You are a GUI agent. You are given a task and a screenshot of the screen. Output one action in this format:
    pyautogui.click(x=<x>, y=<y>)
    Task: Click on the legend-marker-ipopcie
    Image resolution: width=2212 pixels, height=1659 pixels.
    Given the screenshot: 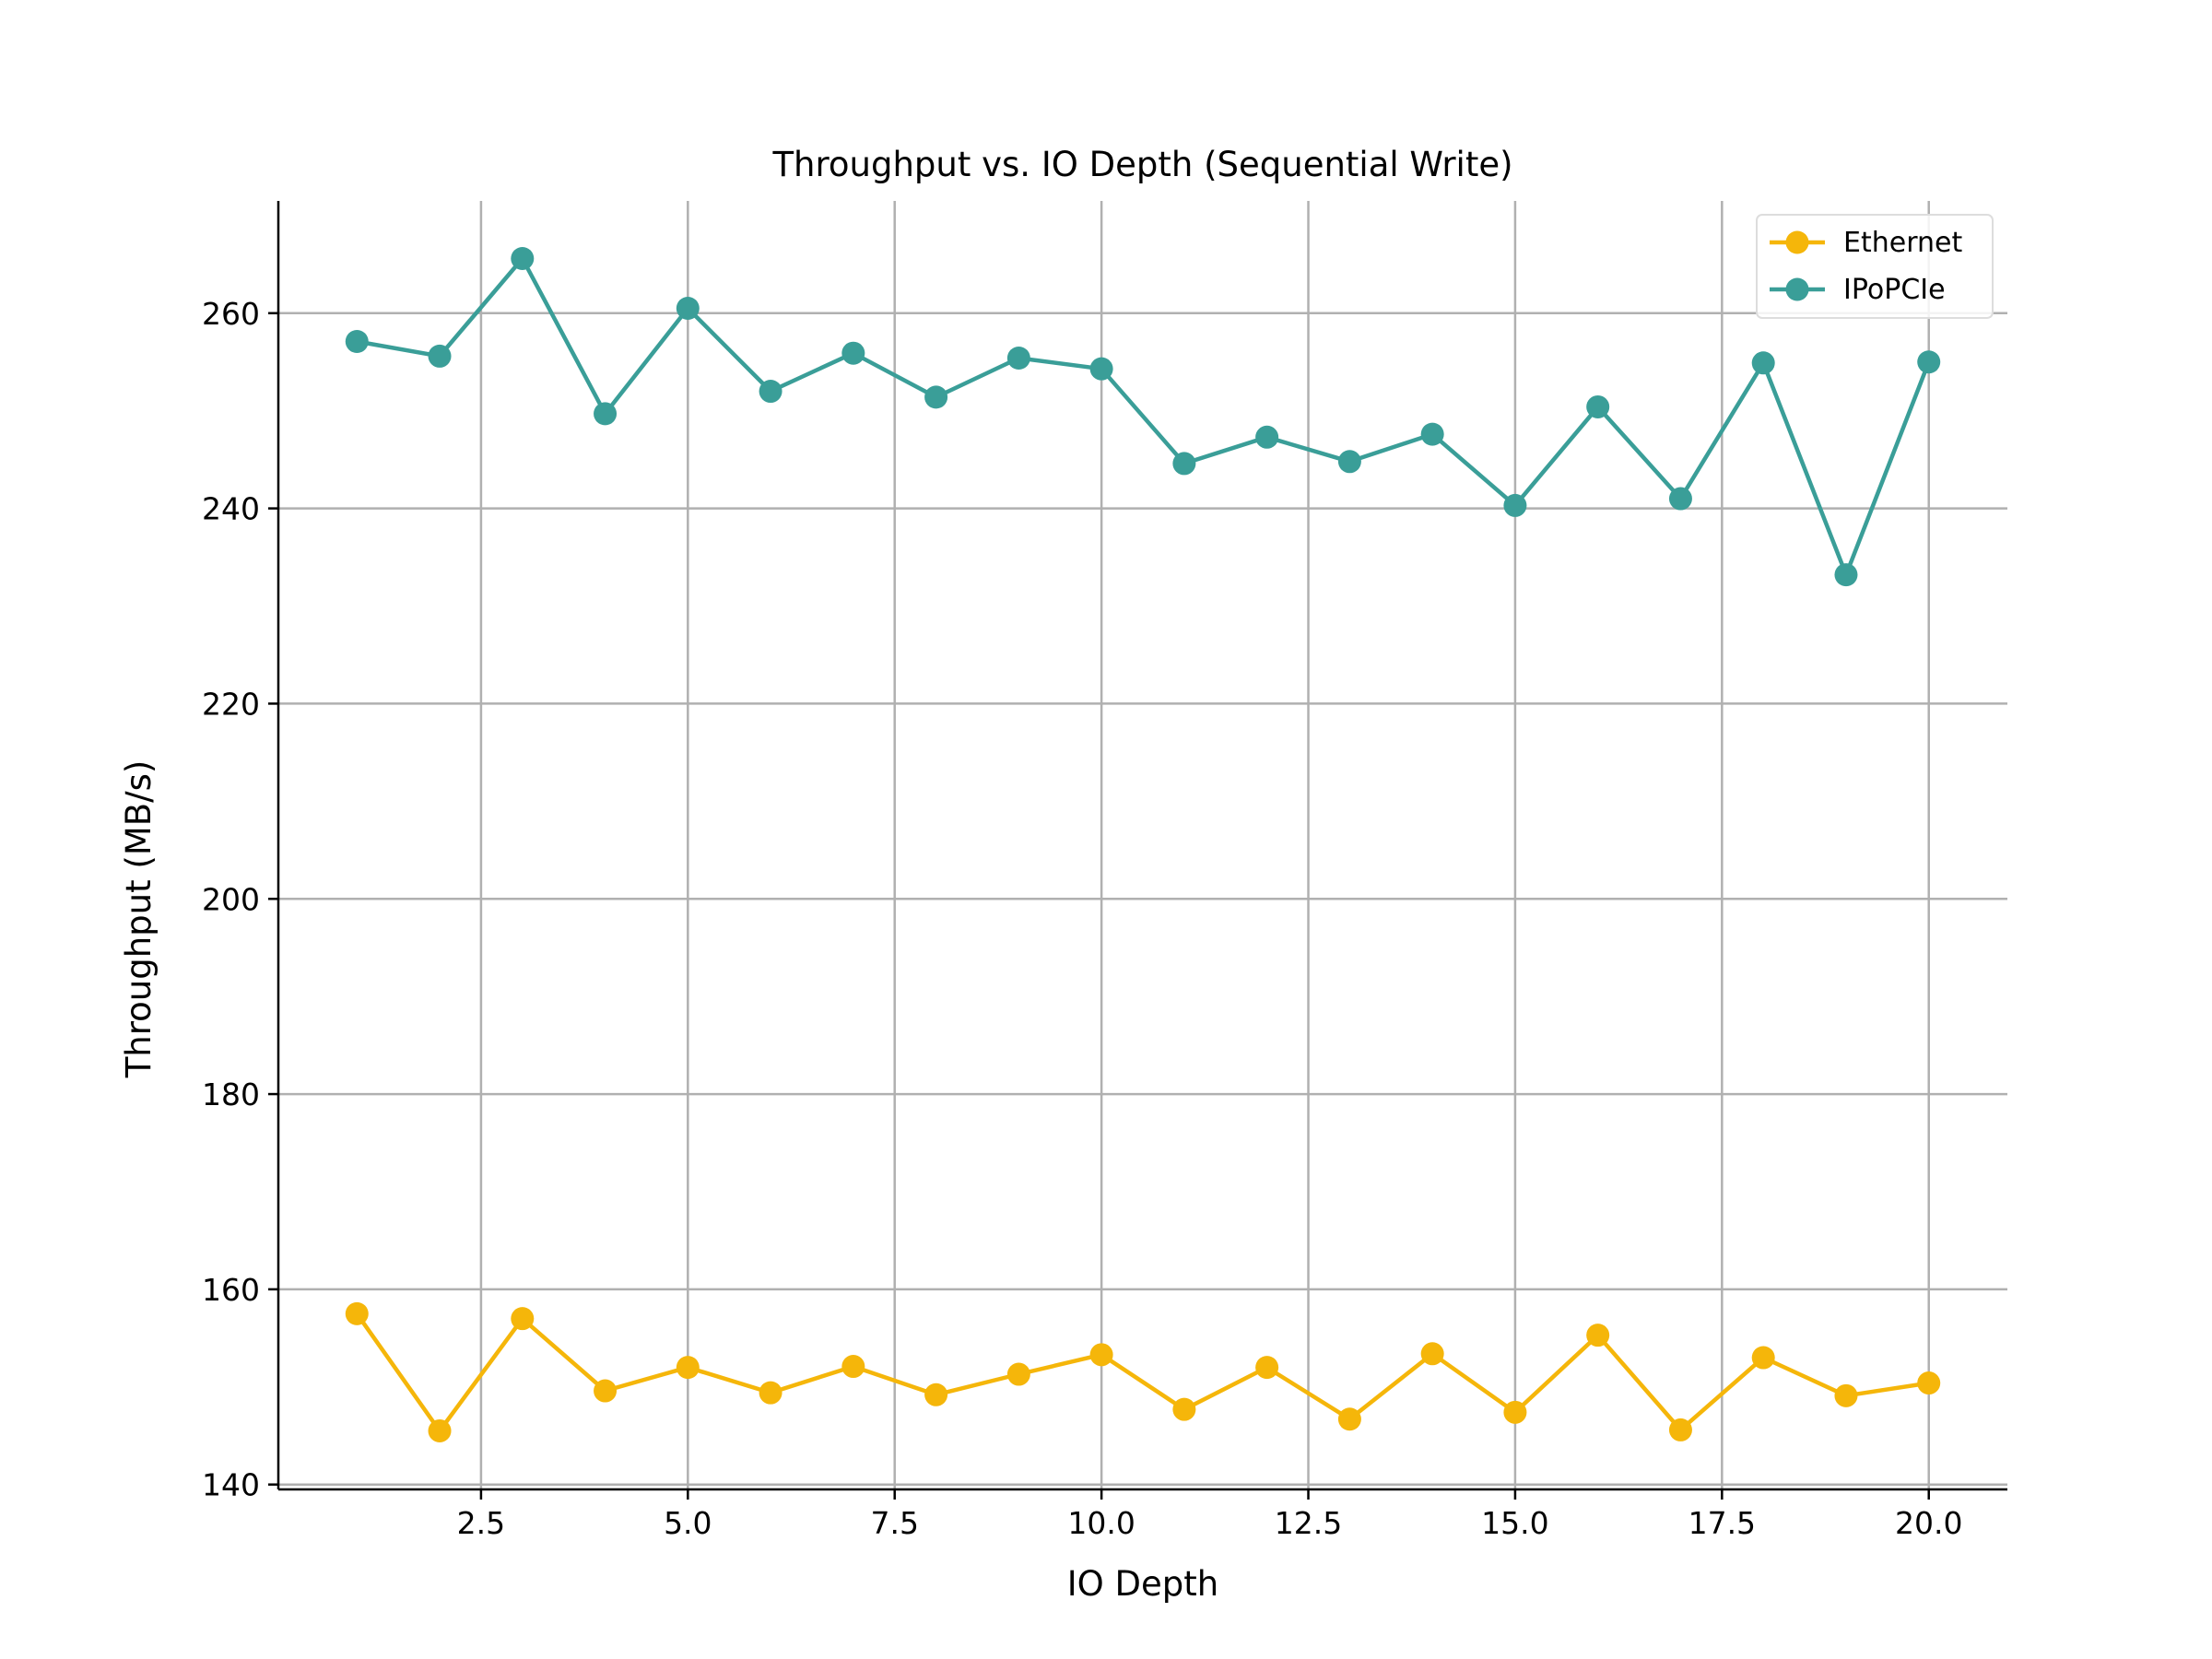 What is the action you would take?
    pyautogui.click(x=1797, y=289)
    